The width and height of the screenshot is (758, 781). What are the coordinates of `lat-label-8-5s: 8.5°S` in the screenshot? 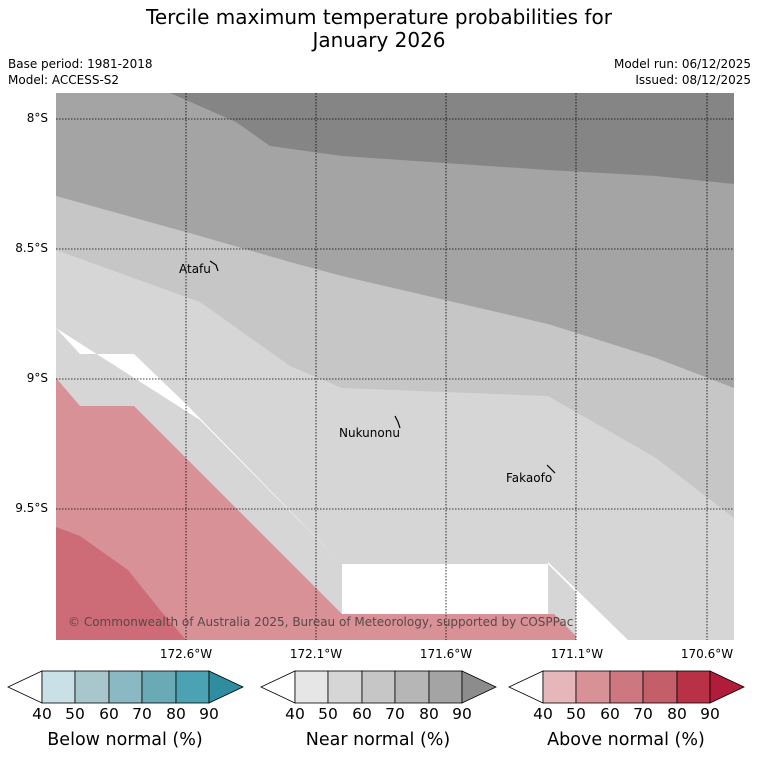 It's located at (31, 248).